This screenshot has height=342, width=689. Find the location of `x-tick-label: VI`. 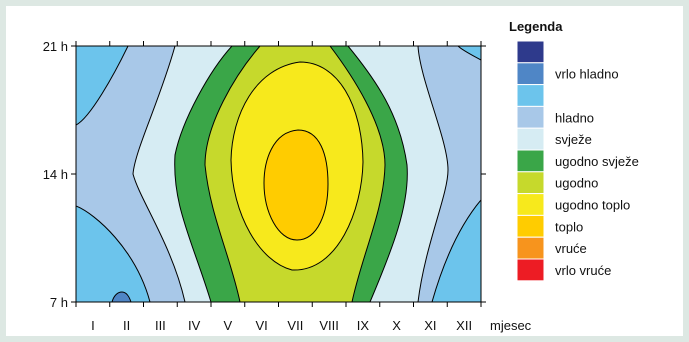

x-tick-label: VI is located at coordinates (261, 325).